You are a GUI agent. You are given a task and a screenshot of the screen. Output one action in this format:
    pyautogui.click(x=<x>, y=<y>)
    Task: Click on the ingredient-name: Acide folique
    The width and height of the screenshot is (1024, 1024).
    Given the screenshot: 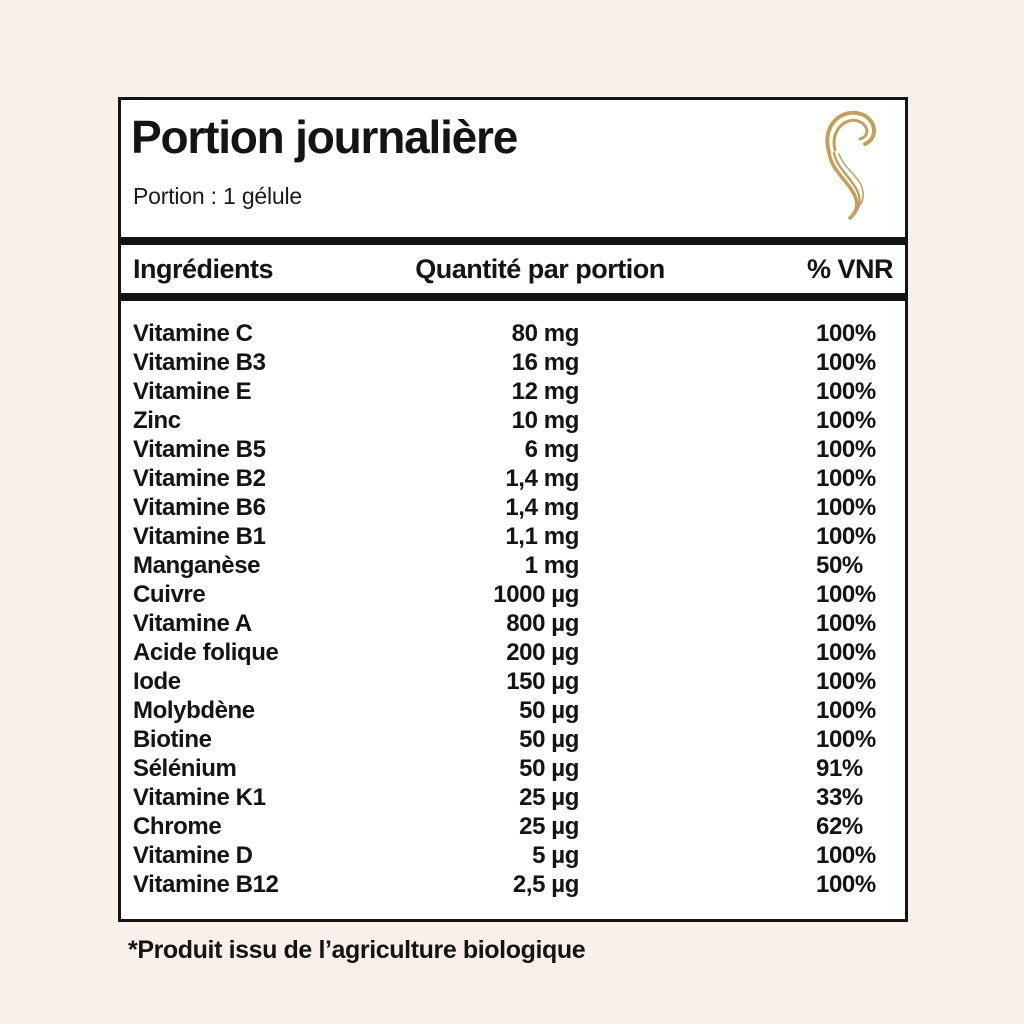 What is the action you would take?
    pyautogui.click(x=206, y=652)
    